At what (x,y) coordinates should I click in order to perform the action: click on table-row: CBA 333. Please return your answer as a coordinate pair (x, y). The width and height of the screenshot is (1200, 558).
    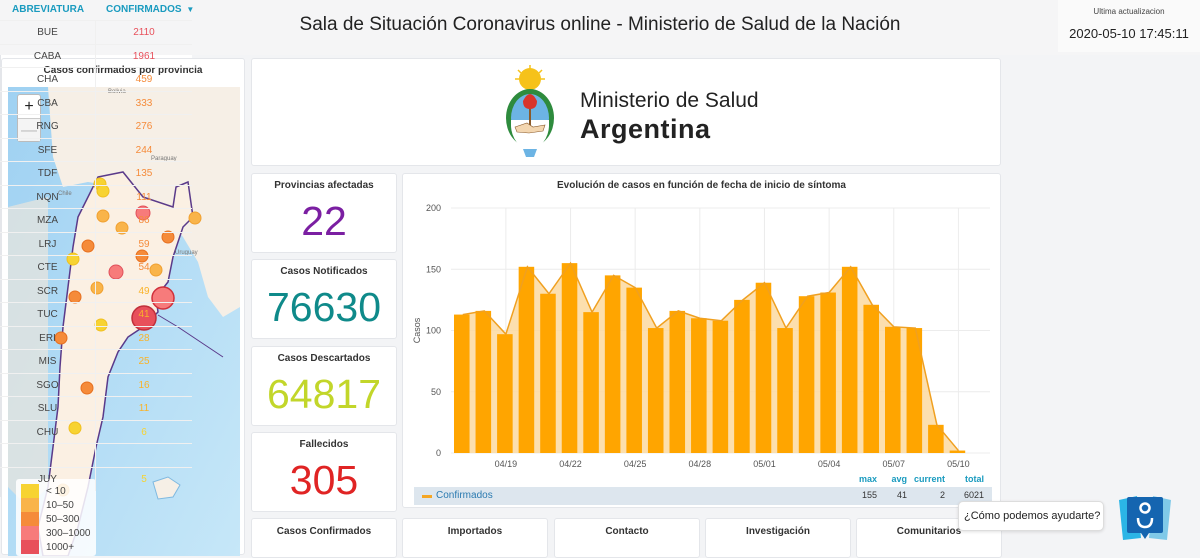
    Looking at the image, I should click on (96, 102).